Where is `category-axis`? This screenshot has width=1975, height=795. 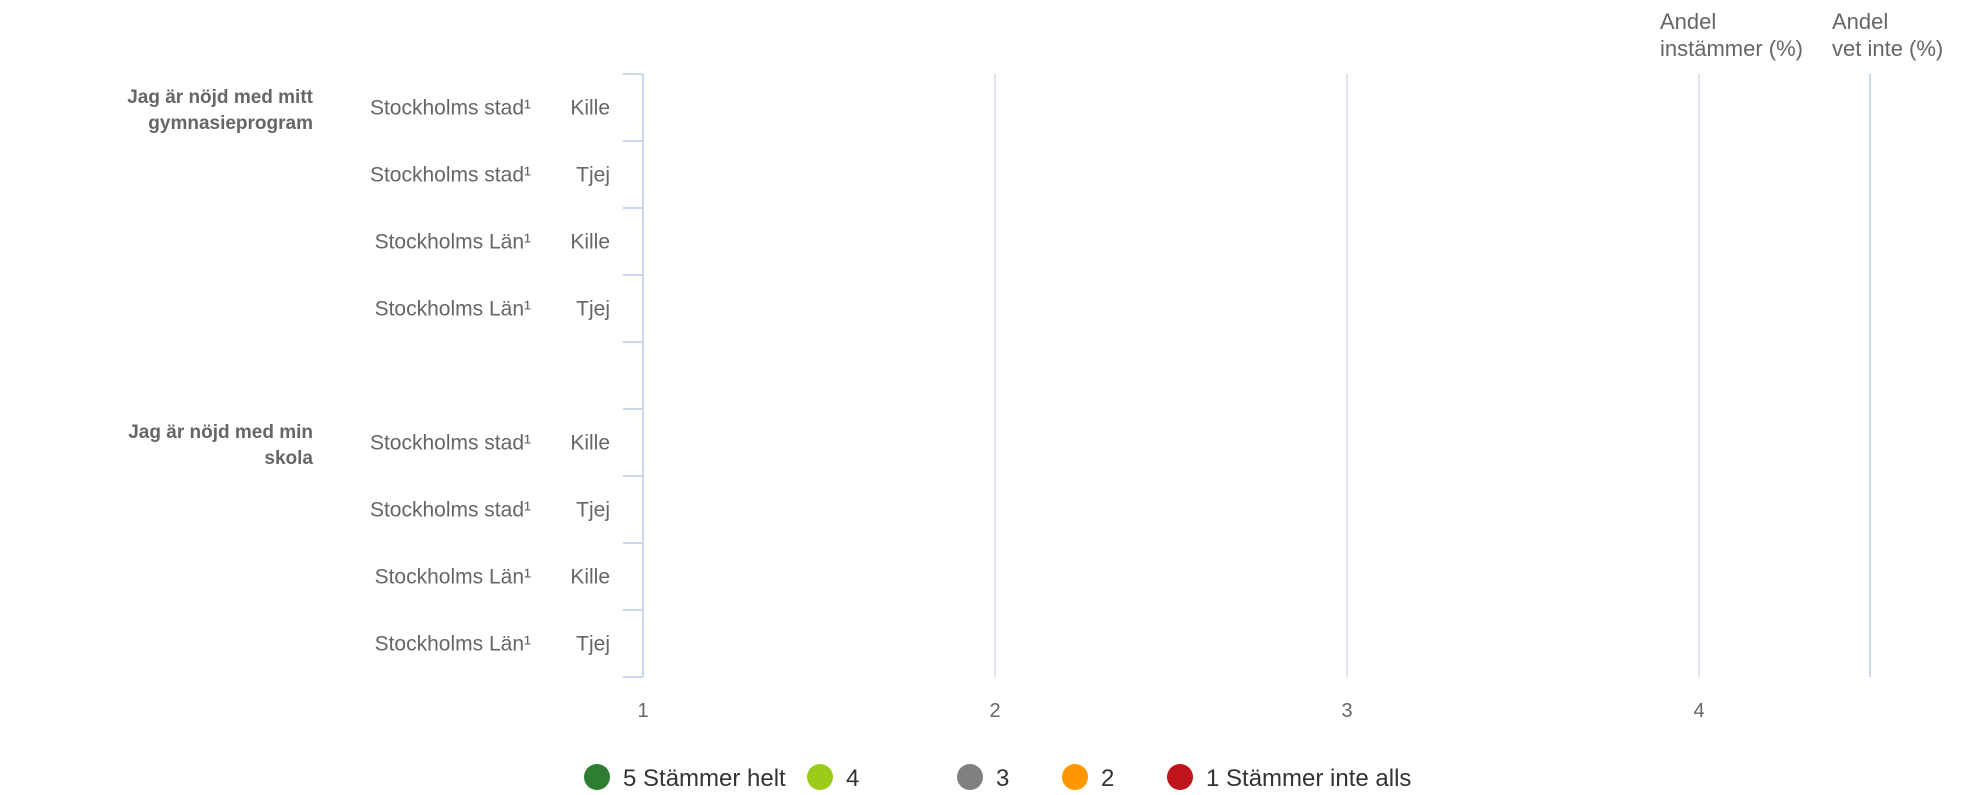
category-axis is located at coordinates (633, 375).